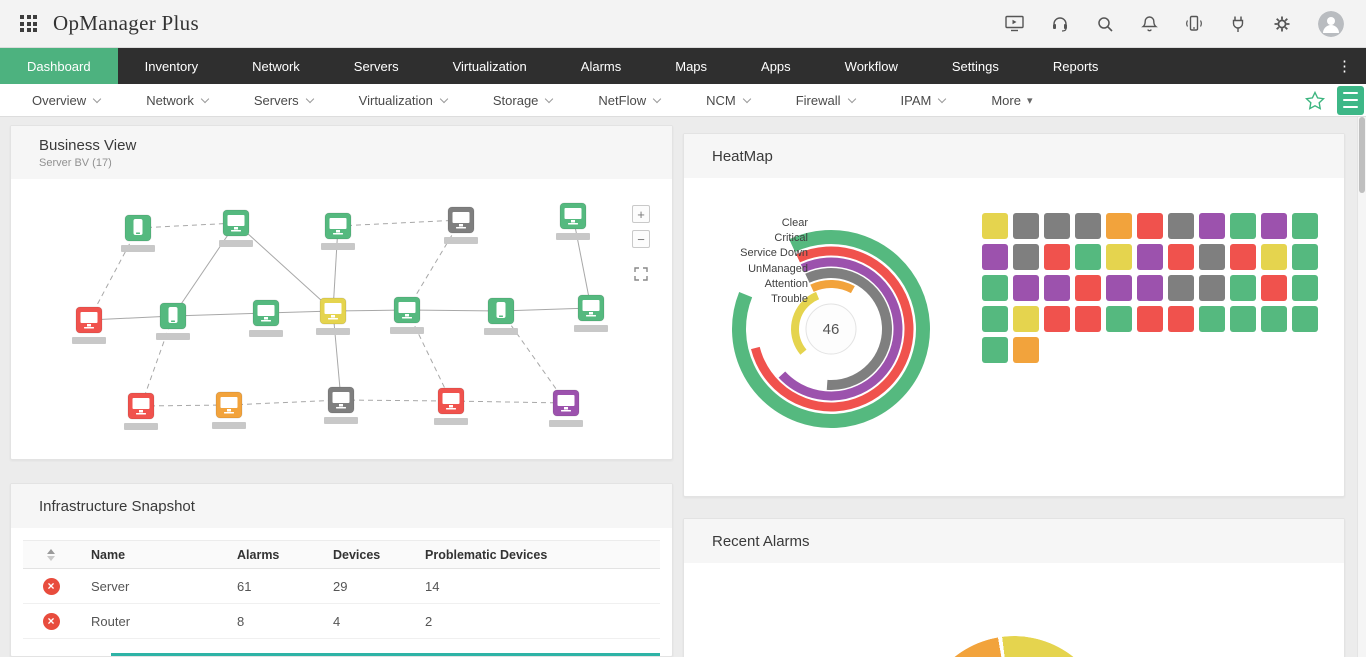  I want to click on settings-gear-icon, so click(1282, 24).